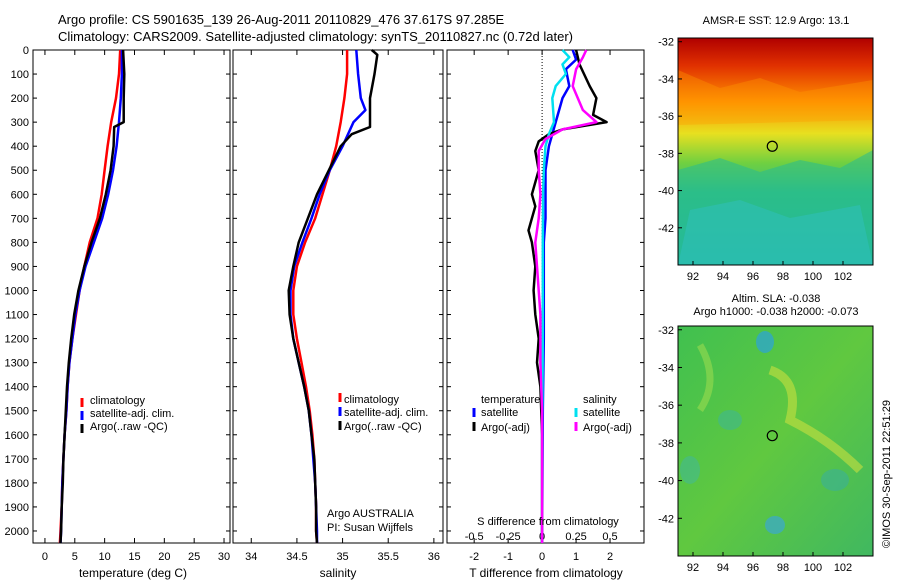  I want to click on x-tick-label: 10, so click(105, 557).